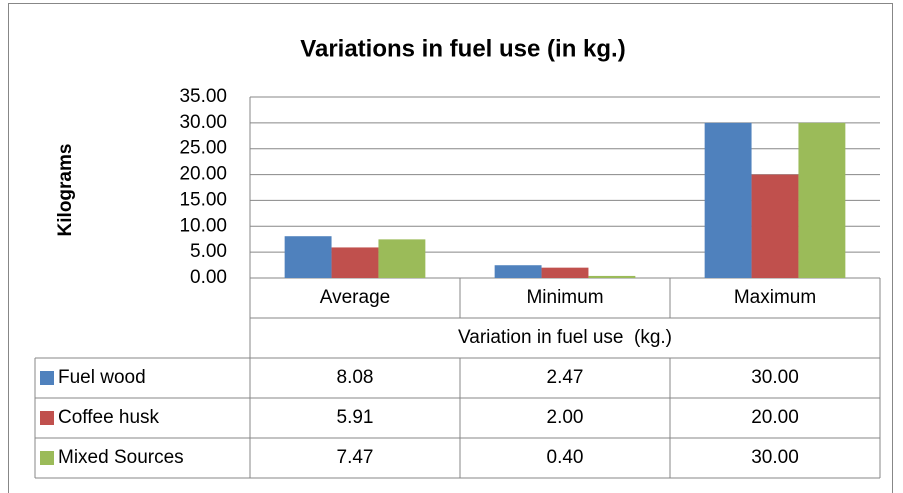 This screenshot has width=903, height=493. Describe the element at coordinates (208, 251) in the screenshot. I see `y-tick-label: 5.00` at that location.